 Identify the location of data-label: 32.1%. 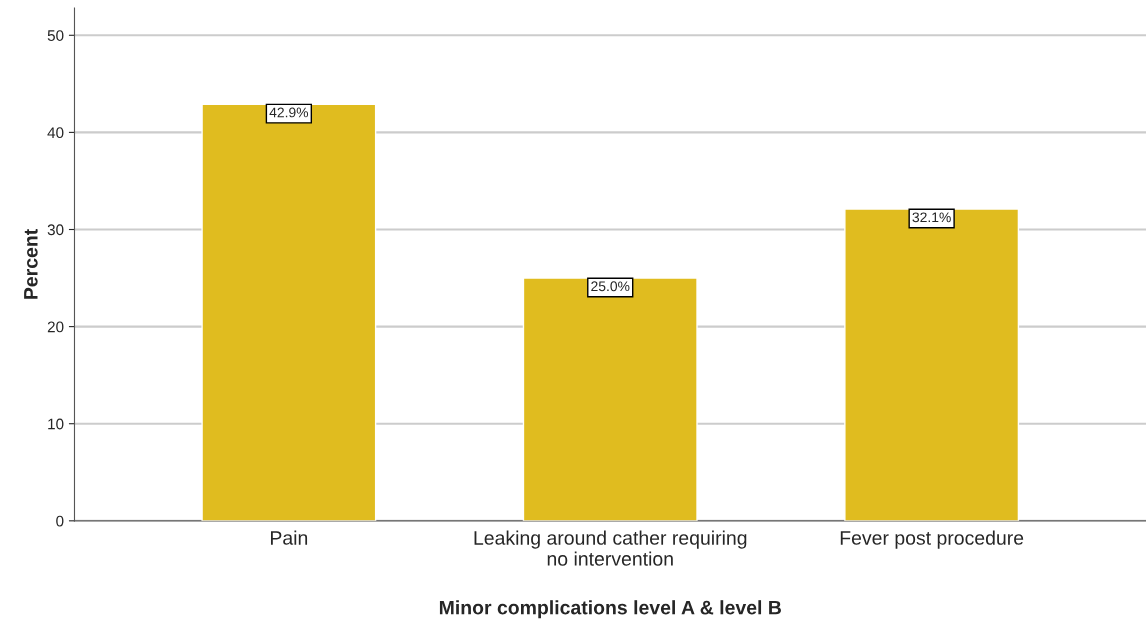
(931, 217).